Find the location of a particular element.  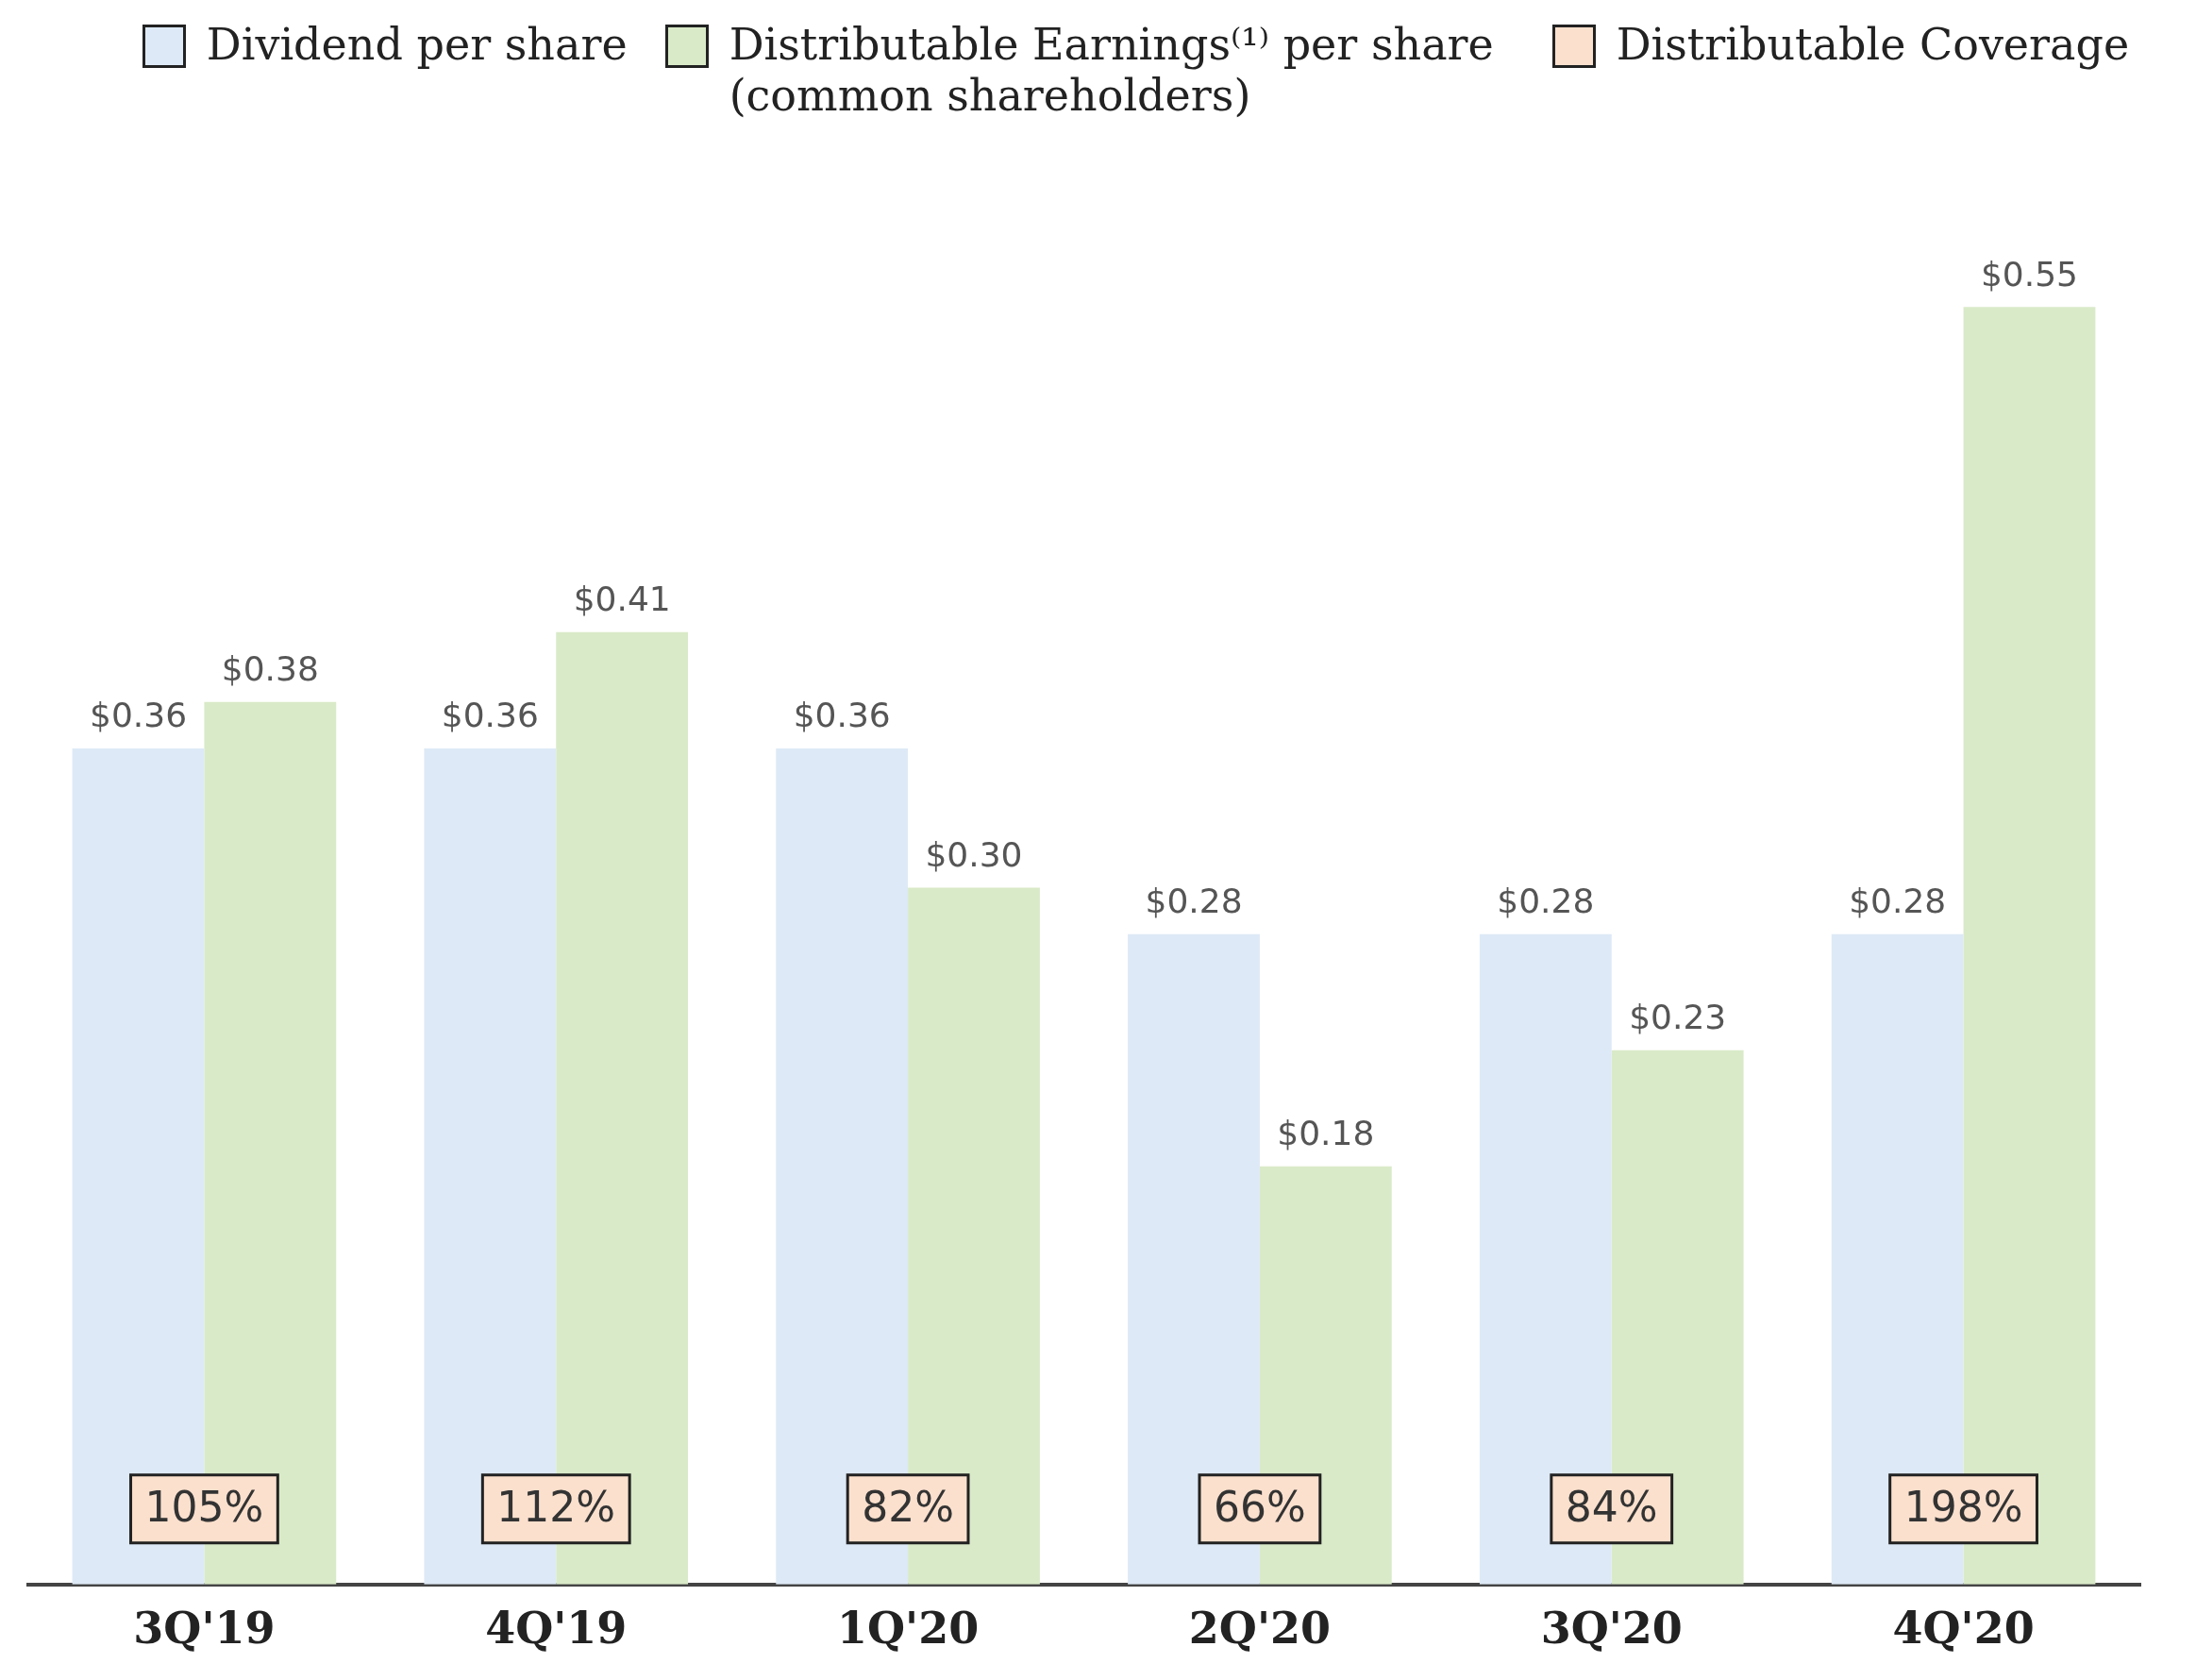

x-tick-label: 4Q'19 is located at coordinates (556, 1629).